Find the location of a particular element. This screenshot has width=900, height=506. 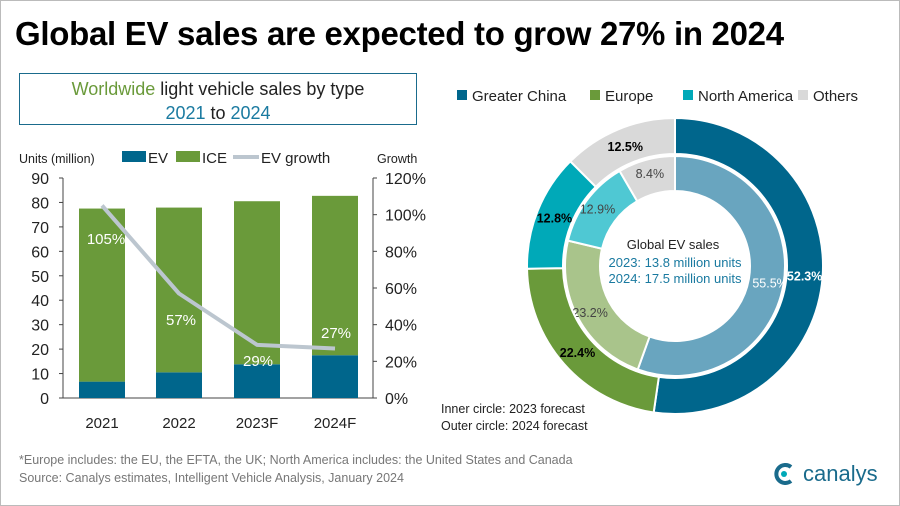

donut-data-label: 12.9% is located at coordinates (597, 210).